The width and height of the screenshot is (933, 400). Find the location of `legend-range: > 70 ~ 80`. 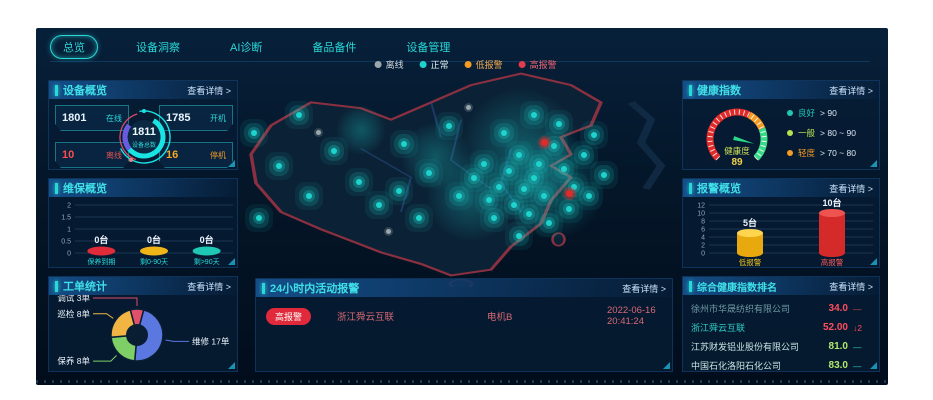

legend-range: > 70 ~ 80 is located at coordinates (838, 153).